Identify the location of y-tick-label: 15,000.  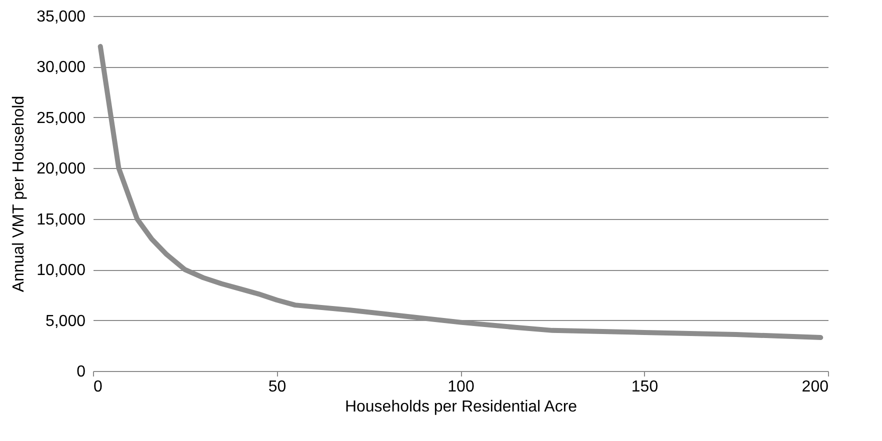
(61, 219).